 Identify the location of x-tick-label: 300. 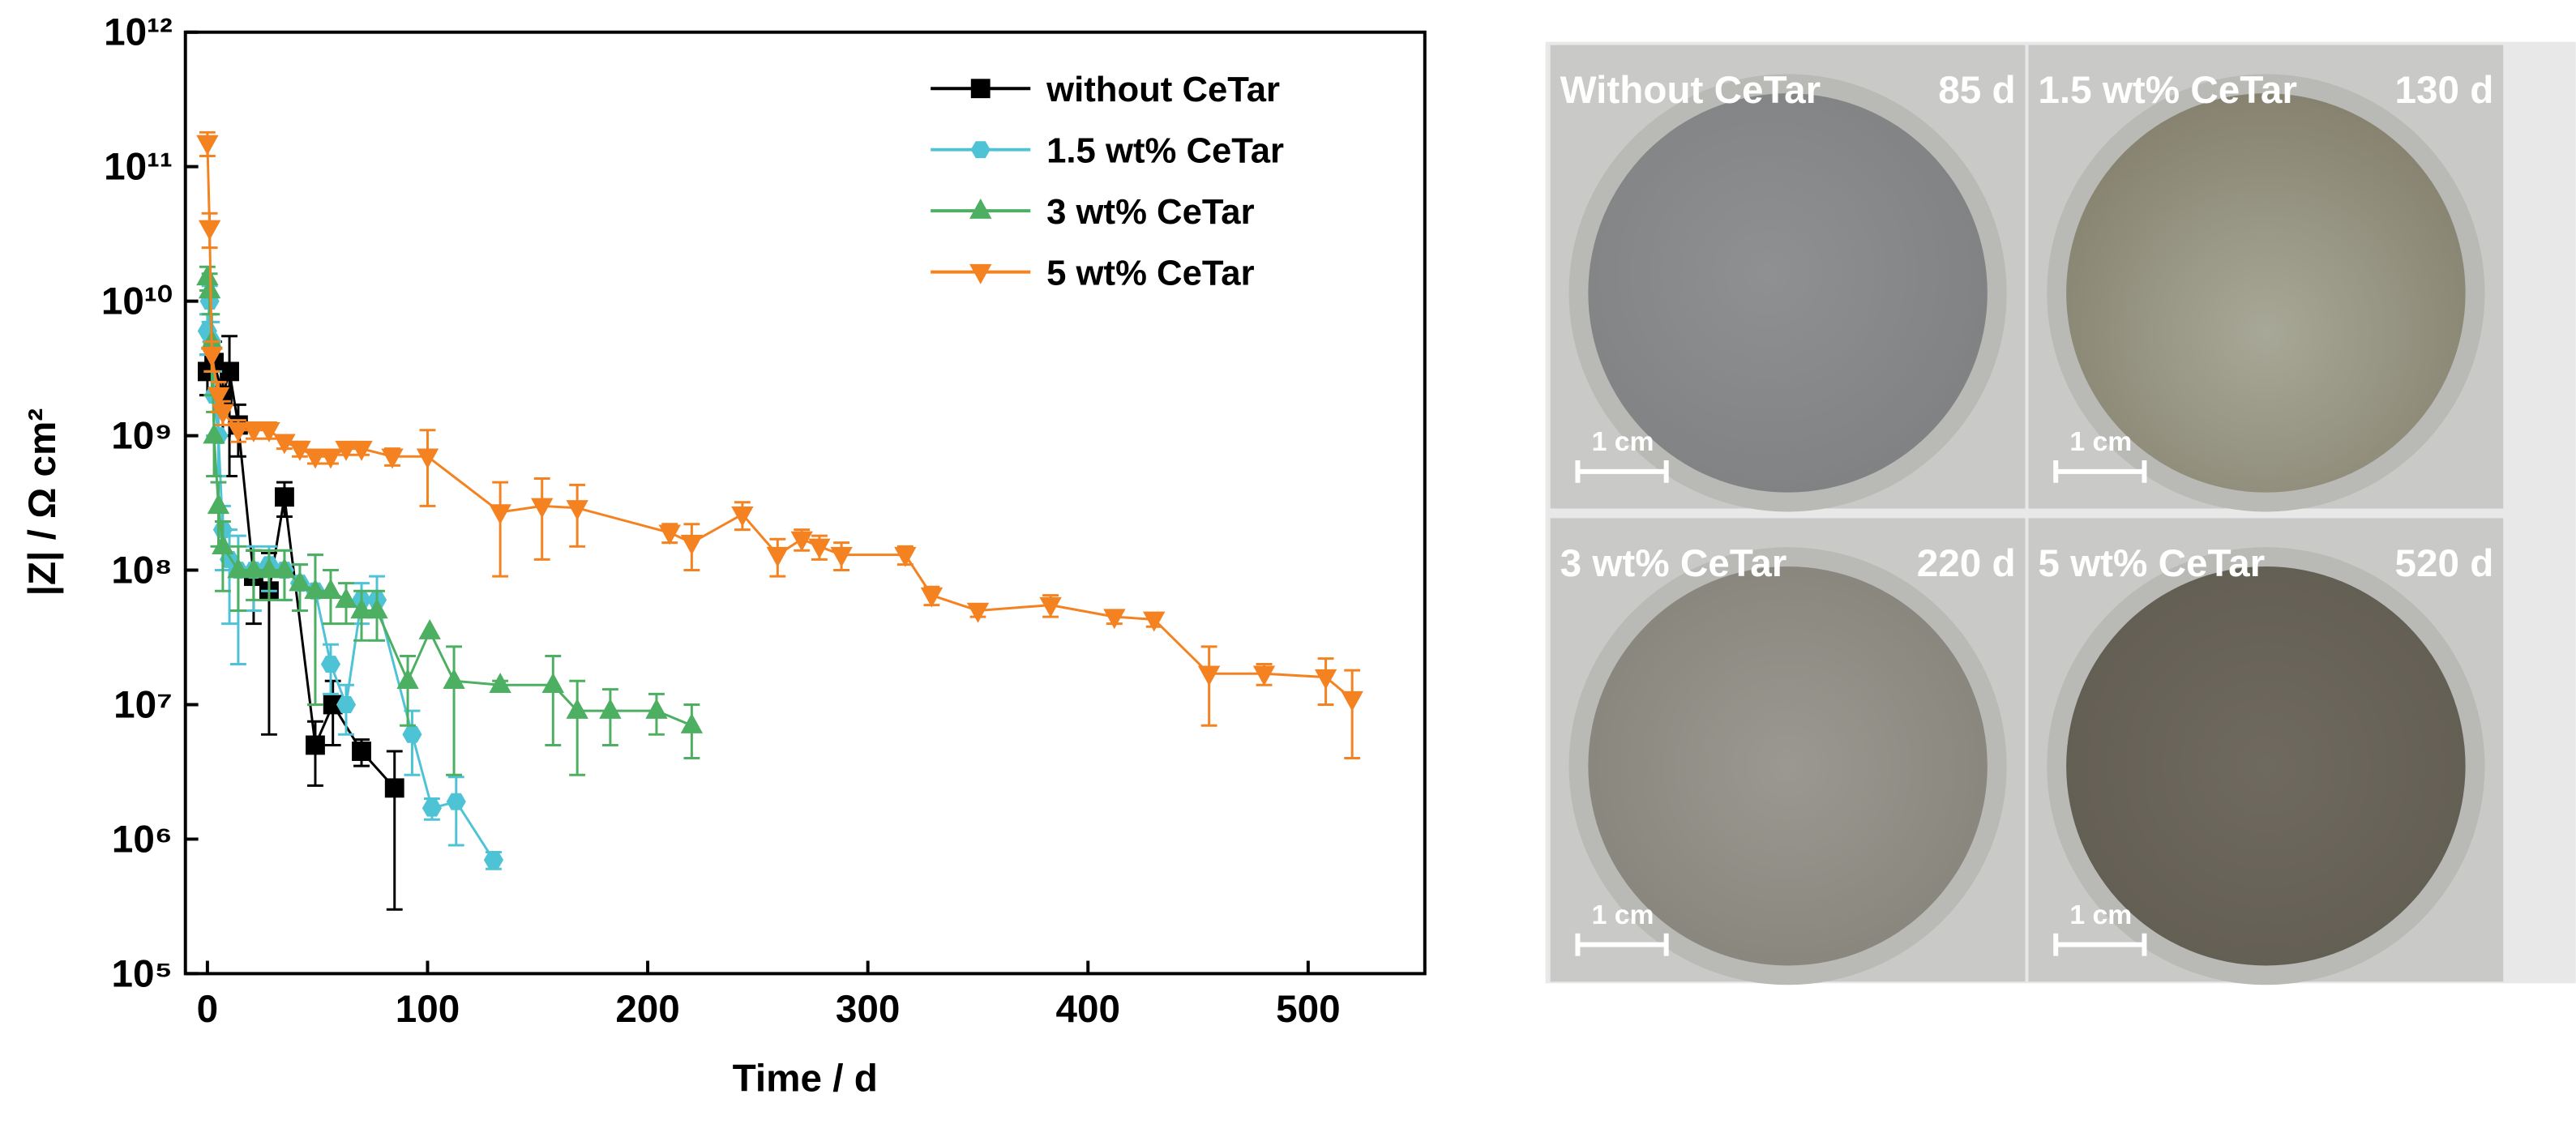
(868, 1009).